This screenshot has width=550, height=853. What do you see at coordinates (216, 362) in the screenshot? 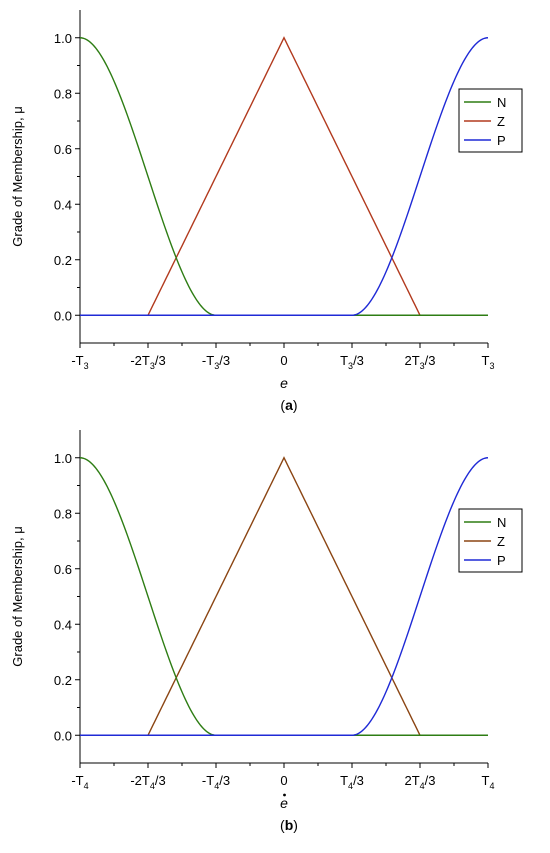
I see `x-tick-label: -T3/3` at bounding box center [216, 362].